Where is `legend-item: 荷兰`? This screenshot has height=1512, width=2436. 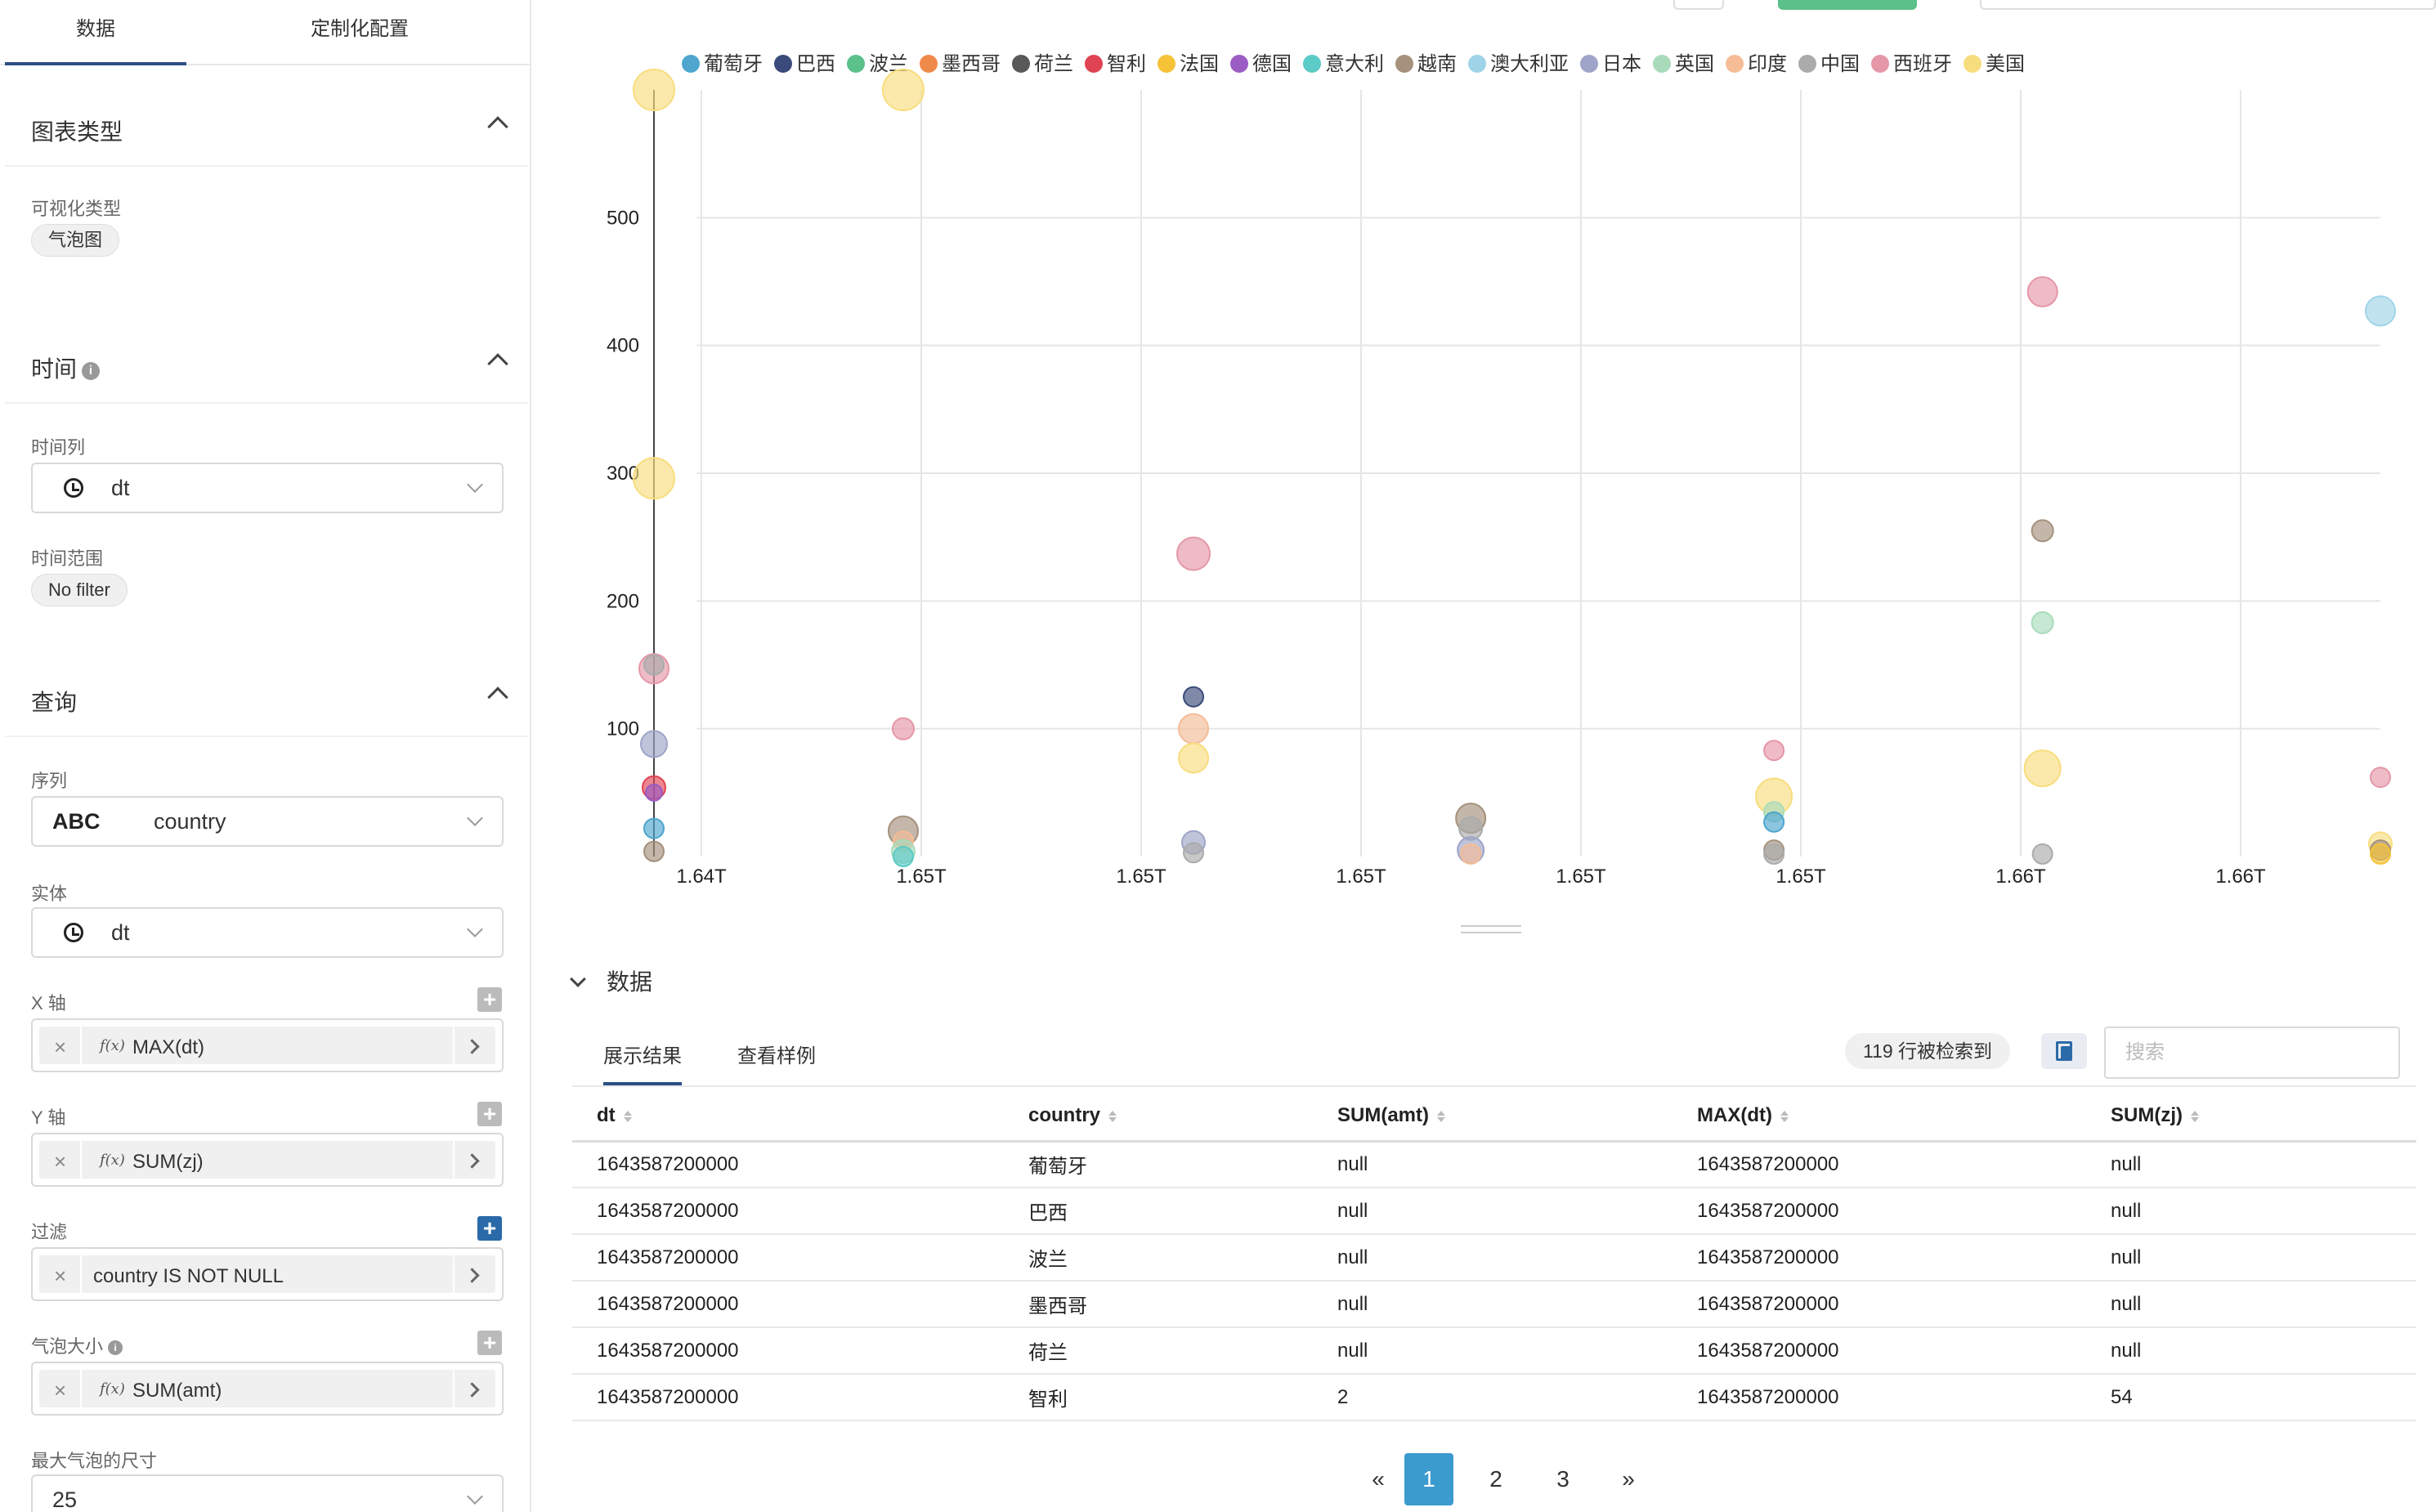 legend-item: 荷兰 is located at coordinates (1042, 61).